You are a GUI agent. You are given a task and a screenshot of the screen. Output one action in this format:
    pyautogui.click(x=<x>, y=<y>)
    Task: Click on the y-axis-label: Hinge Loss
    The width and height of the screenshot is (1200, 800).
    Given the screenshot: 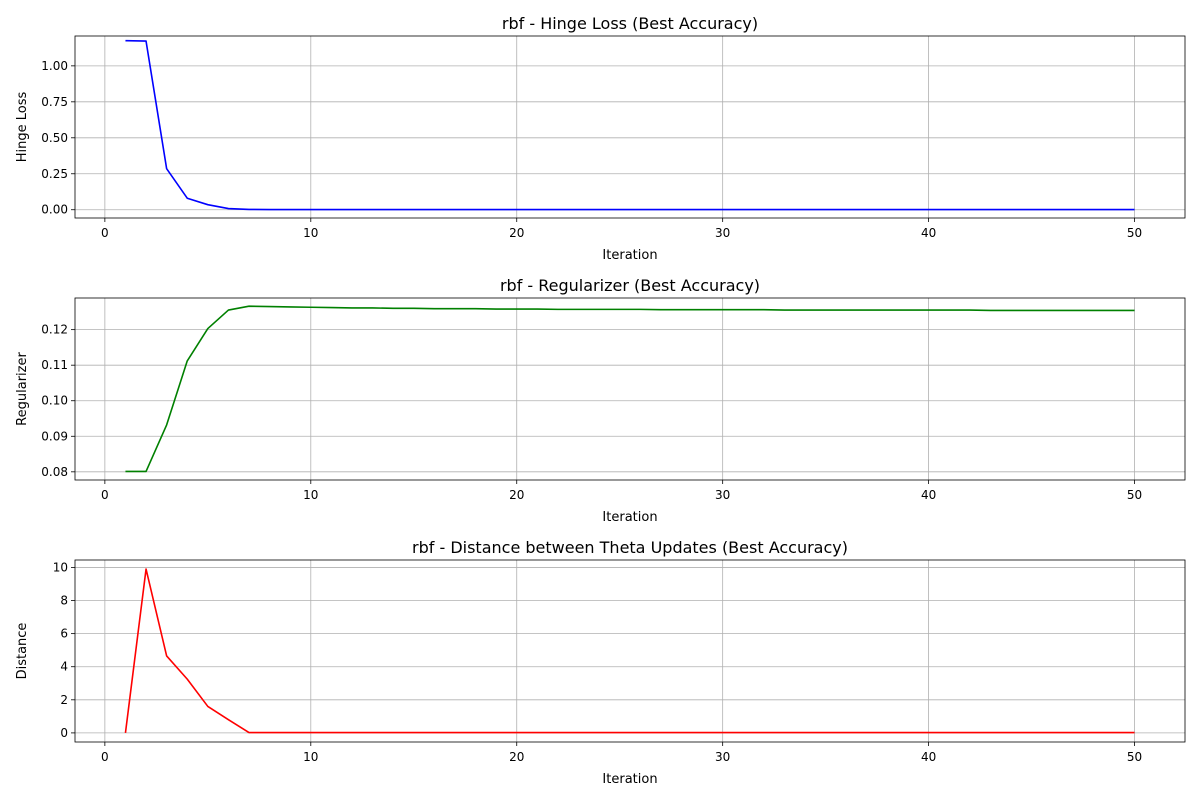 What is the action you would take?
    pyautogui.click(x=22, y=127)
    